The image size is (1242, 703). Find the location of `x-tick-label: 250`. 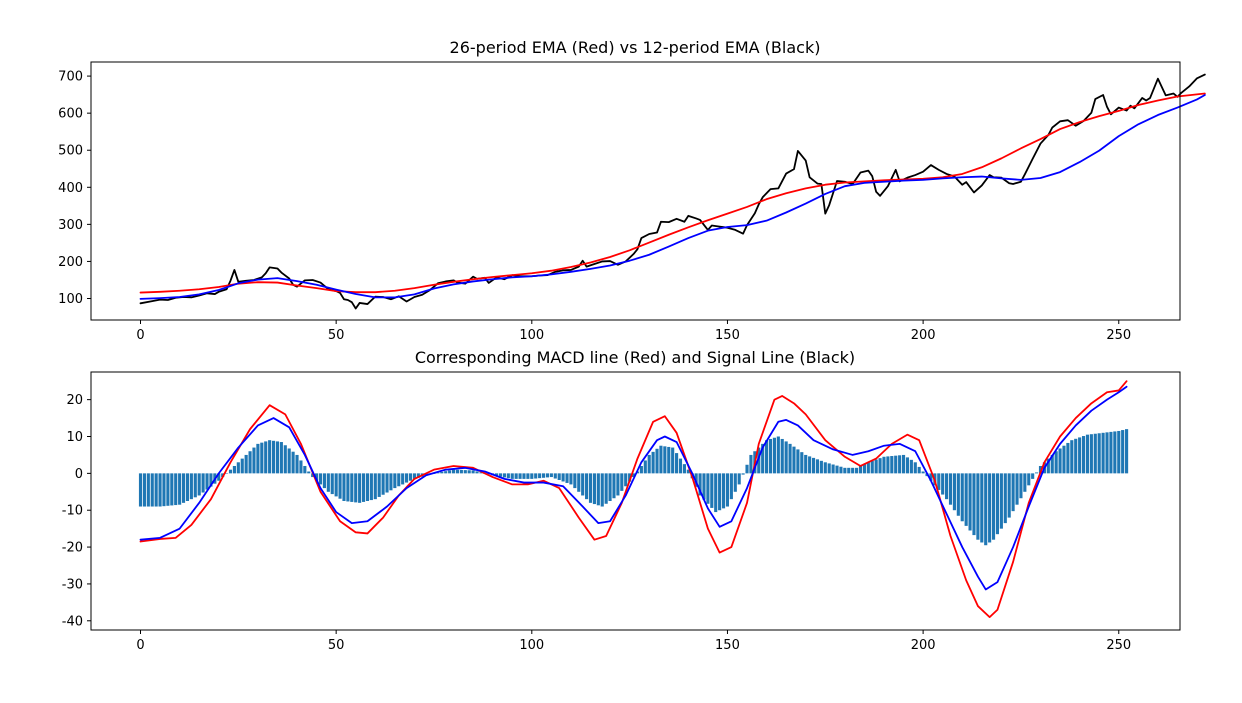

x-tick-label: 250 is located at coordinates (1118, 645).